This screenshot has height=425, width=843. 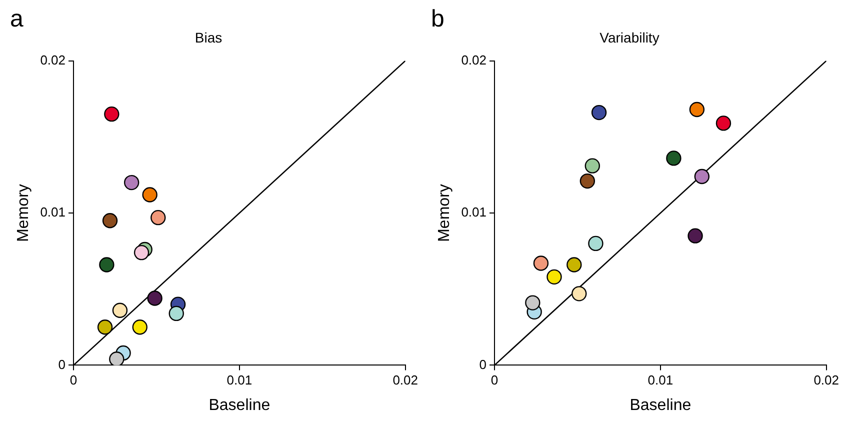 What do you see at coordinates (437, 19) in the screenshot?
I see `text: b` at bounding box center [437, 19].